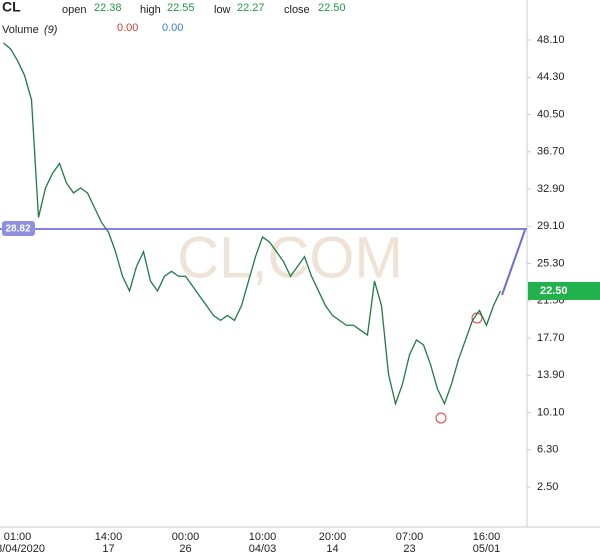 The image size is (600, 558). What do you see at coordinates (487, 549) in the screenshot?
I see `x-tick-sublabel: 05/01` at bounding box center [487, 549].